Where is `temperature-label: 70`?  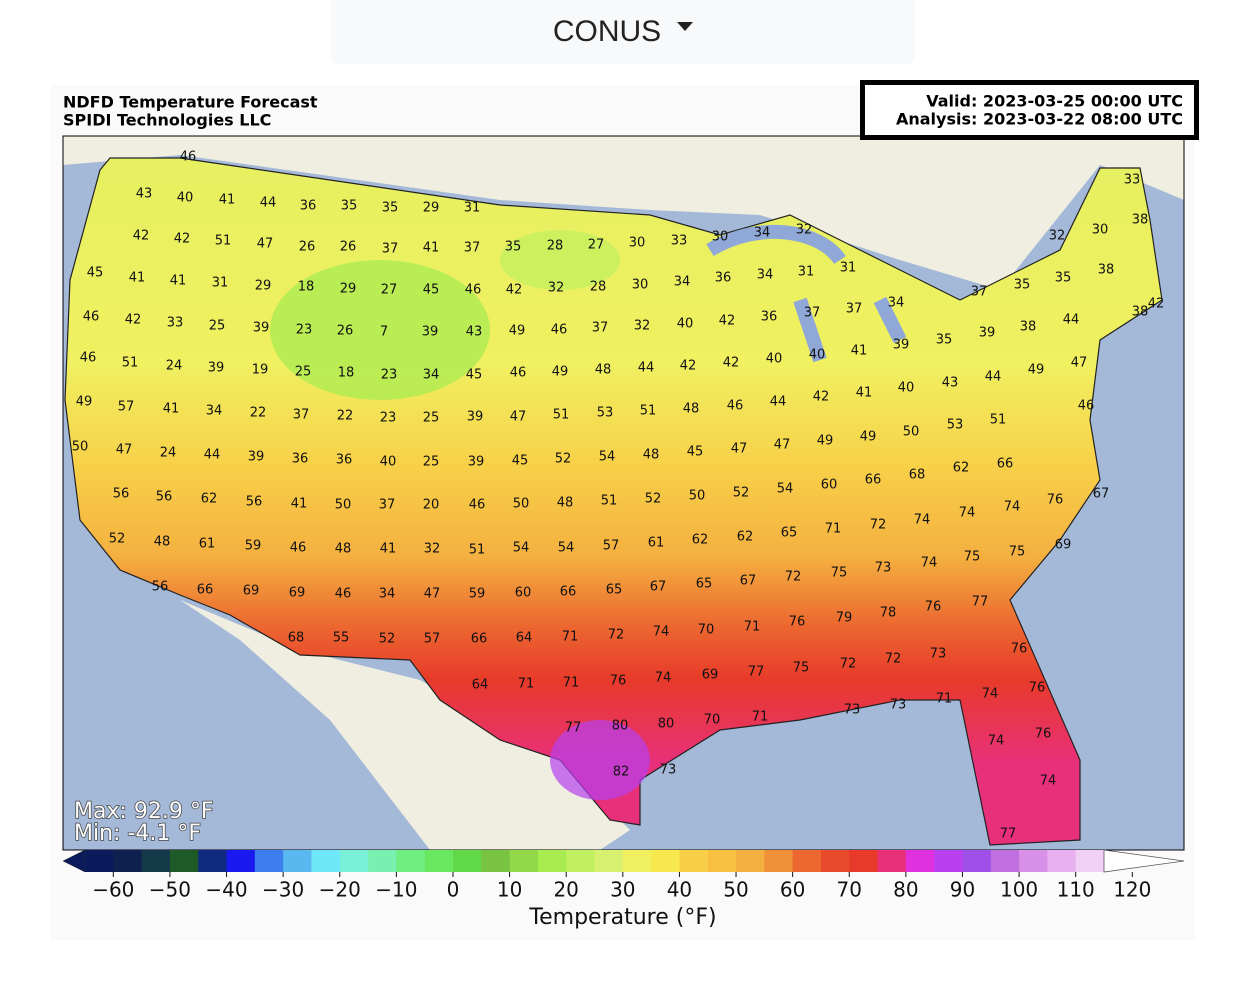
temperature-label: 70 is located at coordinates (712, 720).